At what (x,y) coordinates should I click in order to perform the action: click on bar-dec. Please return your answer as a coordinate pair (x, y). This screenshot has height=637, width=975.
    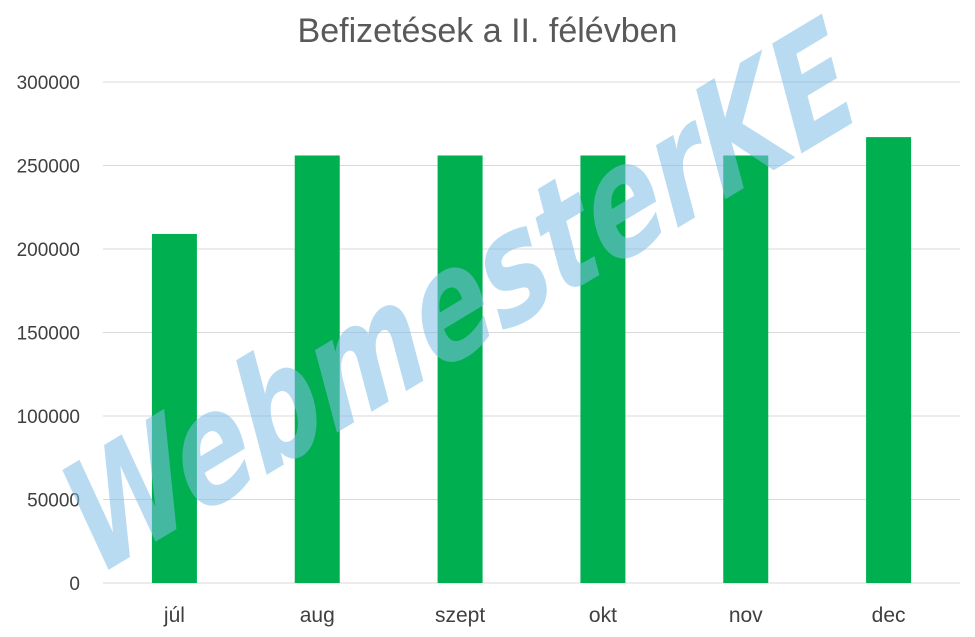
    Looking at the image, I should click on (889, 360).